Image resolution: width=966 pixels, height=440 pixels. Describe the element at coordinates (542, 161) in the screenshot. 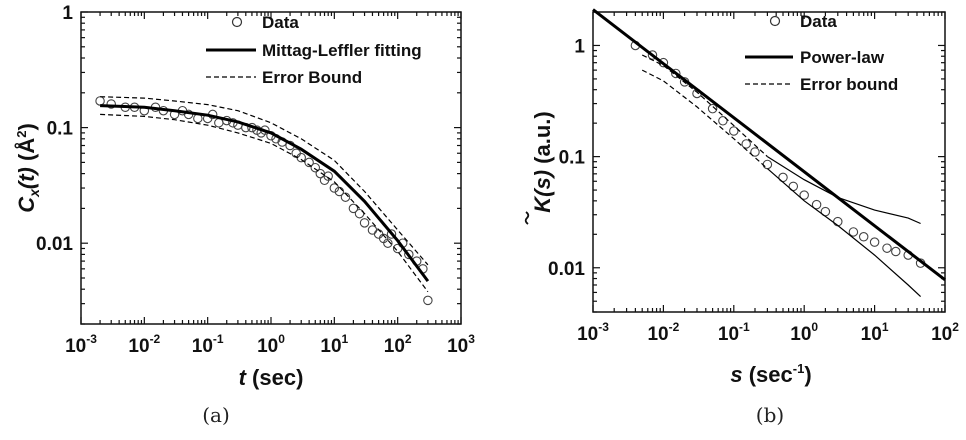

I see `svg-text: K(s) (a.u.)` at that location.